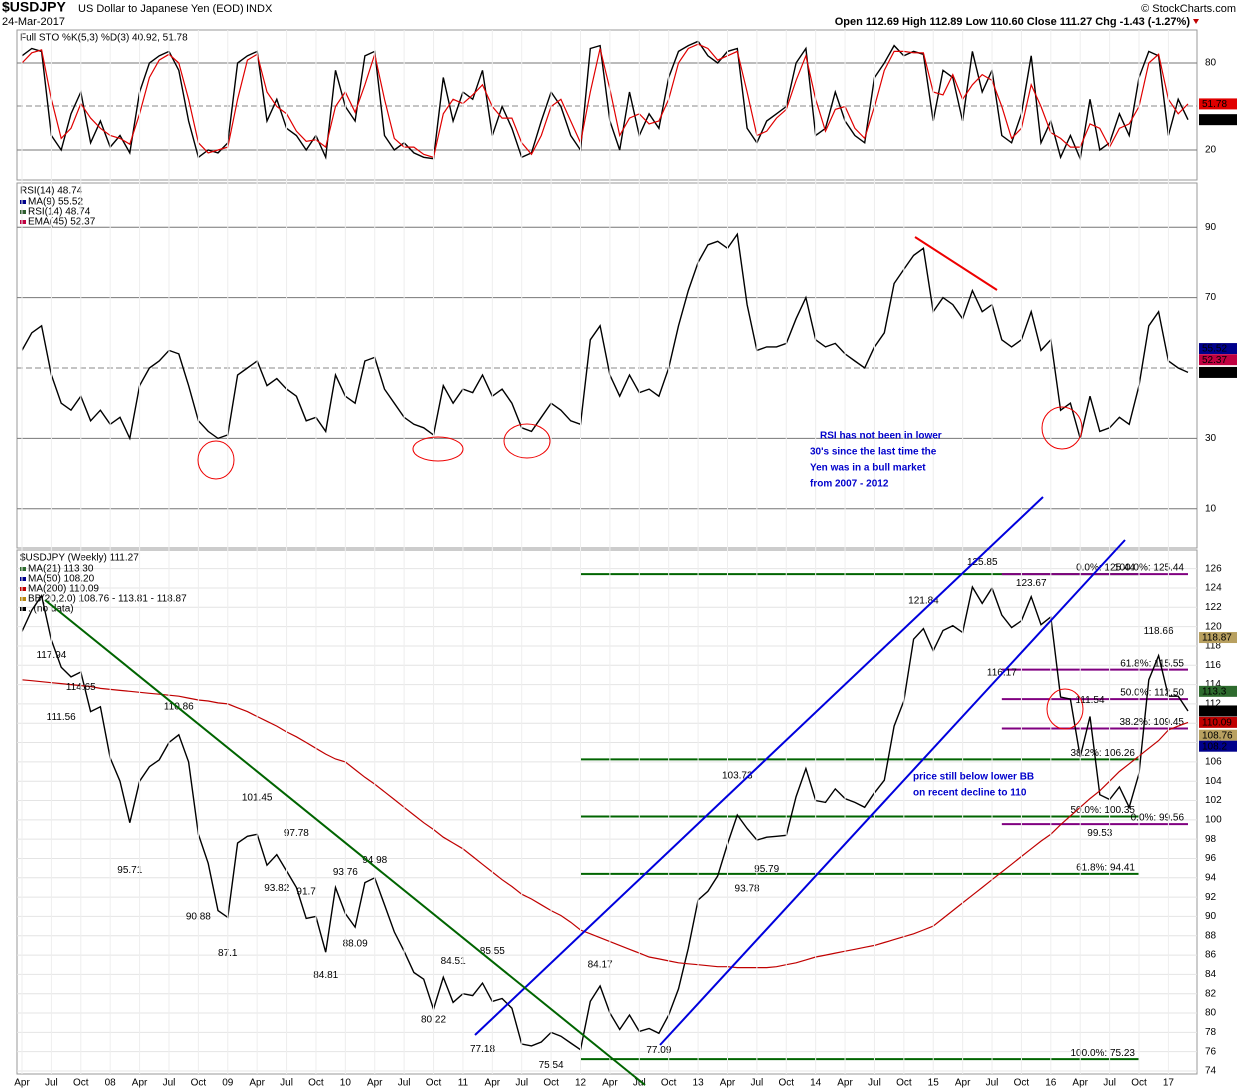  Describe the element at coordinates (61, 579) in the screenshot. I see `legend-entry: MA(50) 108.20` at that location.